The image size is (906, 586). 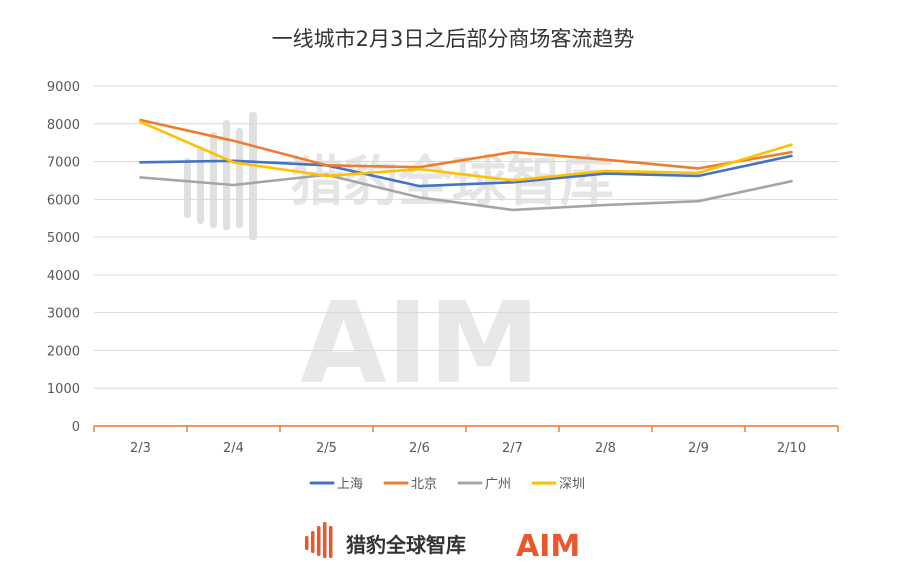 I want to click on legend-label: 上海, so click(x=350, y=484).